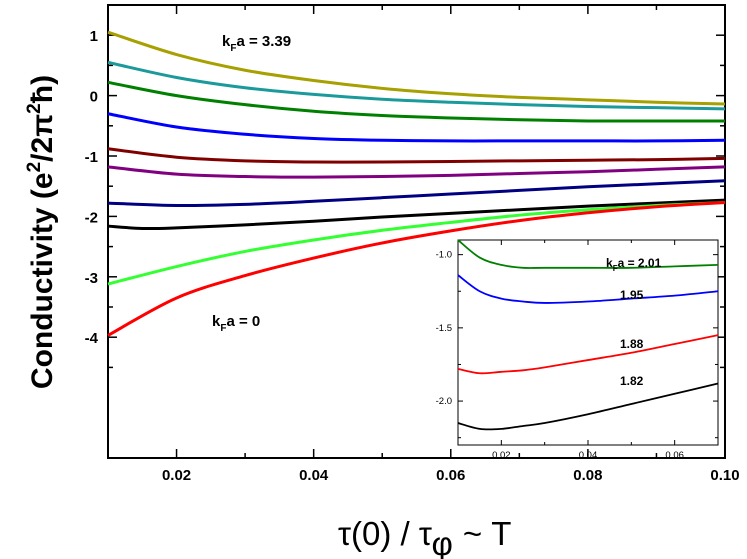 Image resolution: width=747 pixels, height=559 pixels. What do you see at coordinates (92, 338) in the screenshot?
I see `y-tick-label: -4` at bounding box center [92, 338].